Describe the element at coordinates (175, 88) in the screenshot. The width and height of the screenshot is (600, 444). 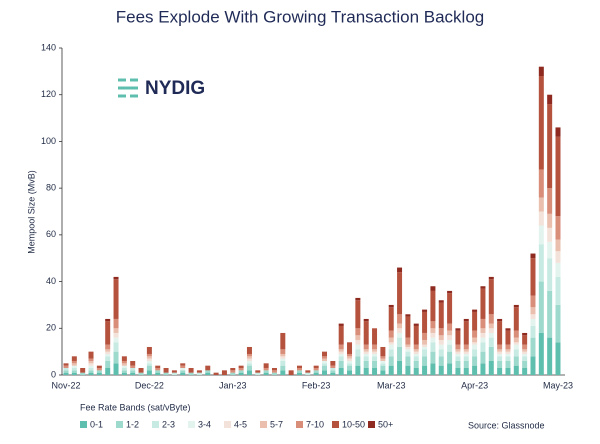
I see `logo-text: NYDIG` at that location.